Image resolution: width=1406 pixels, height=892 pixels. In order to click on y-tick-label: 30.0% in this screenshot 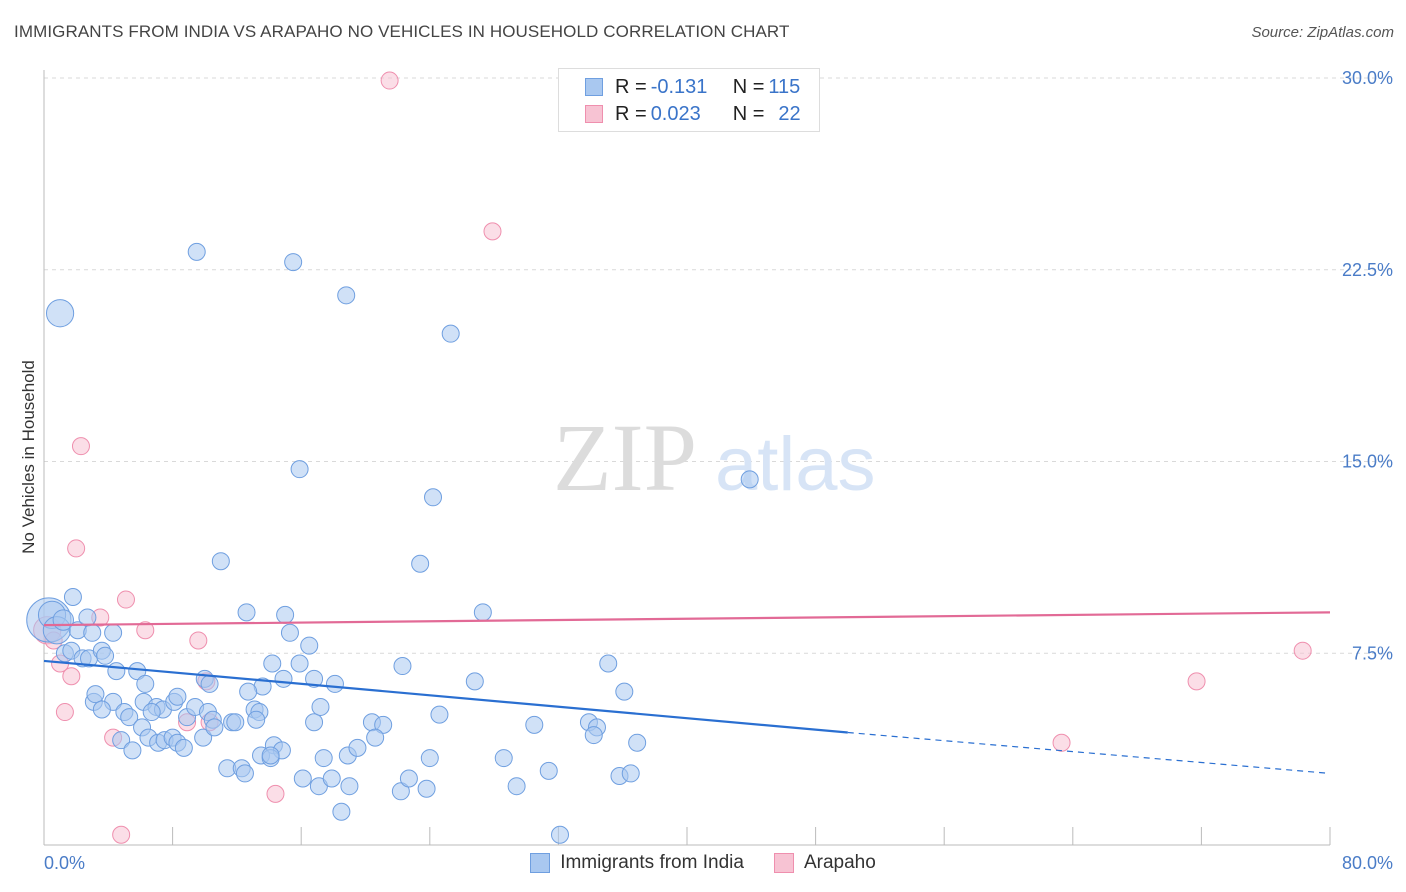, I will do `click(1367, 78)`.